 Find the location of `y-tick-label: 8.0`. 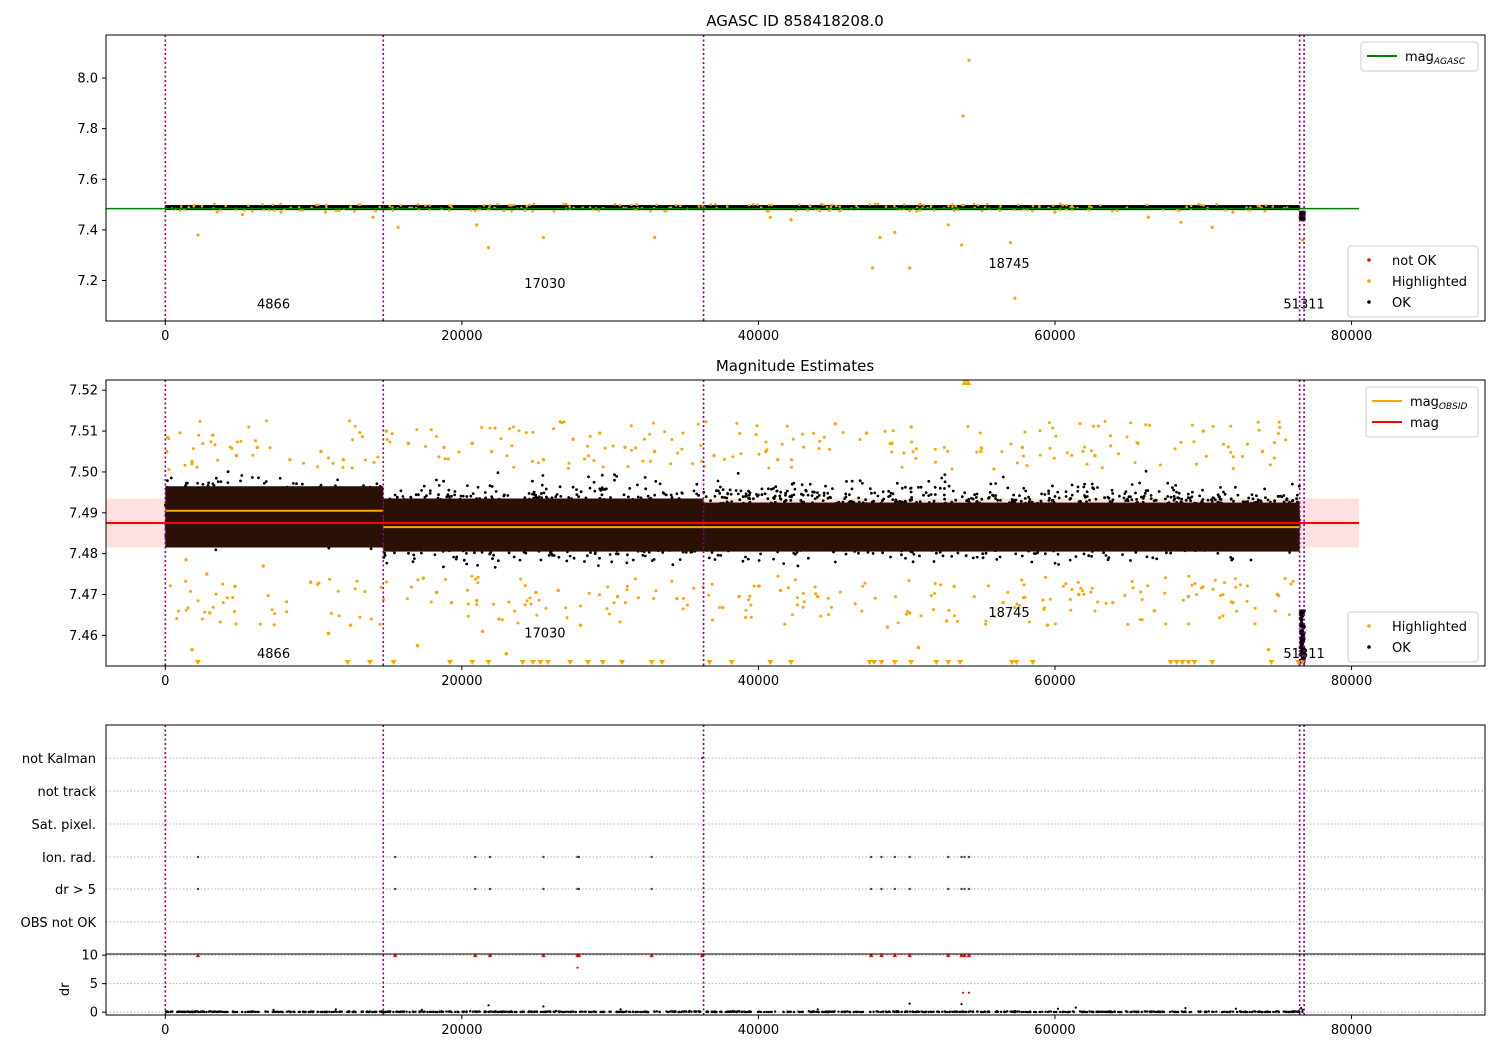

y-tick-label: 8.0 is located at coordinates (87, 79).